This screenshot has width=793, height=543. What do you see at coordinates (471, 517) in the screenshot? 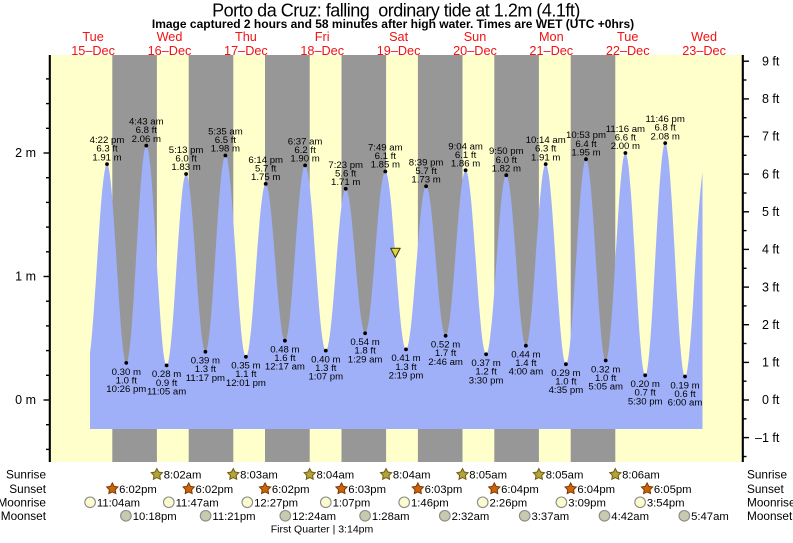
I see `svg-text: 2:32am` at bounding box center [471, 517].